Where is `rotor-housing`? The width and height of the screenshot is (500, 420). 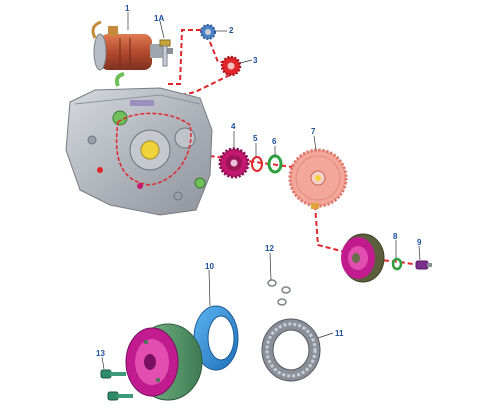
rotor-housing is located at coordinates (363, 258).